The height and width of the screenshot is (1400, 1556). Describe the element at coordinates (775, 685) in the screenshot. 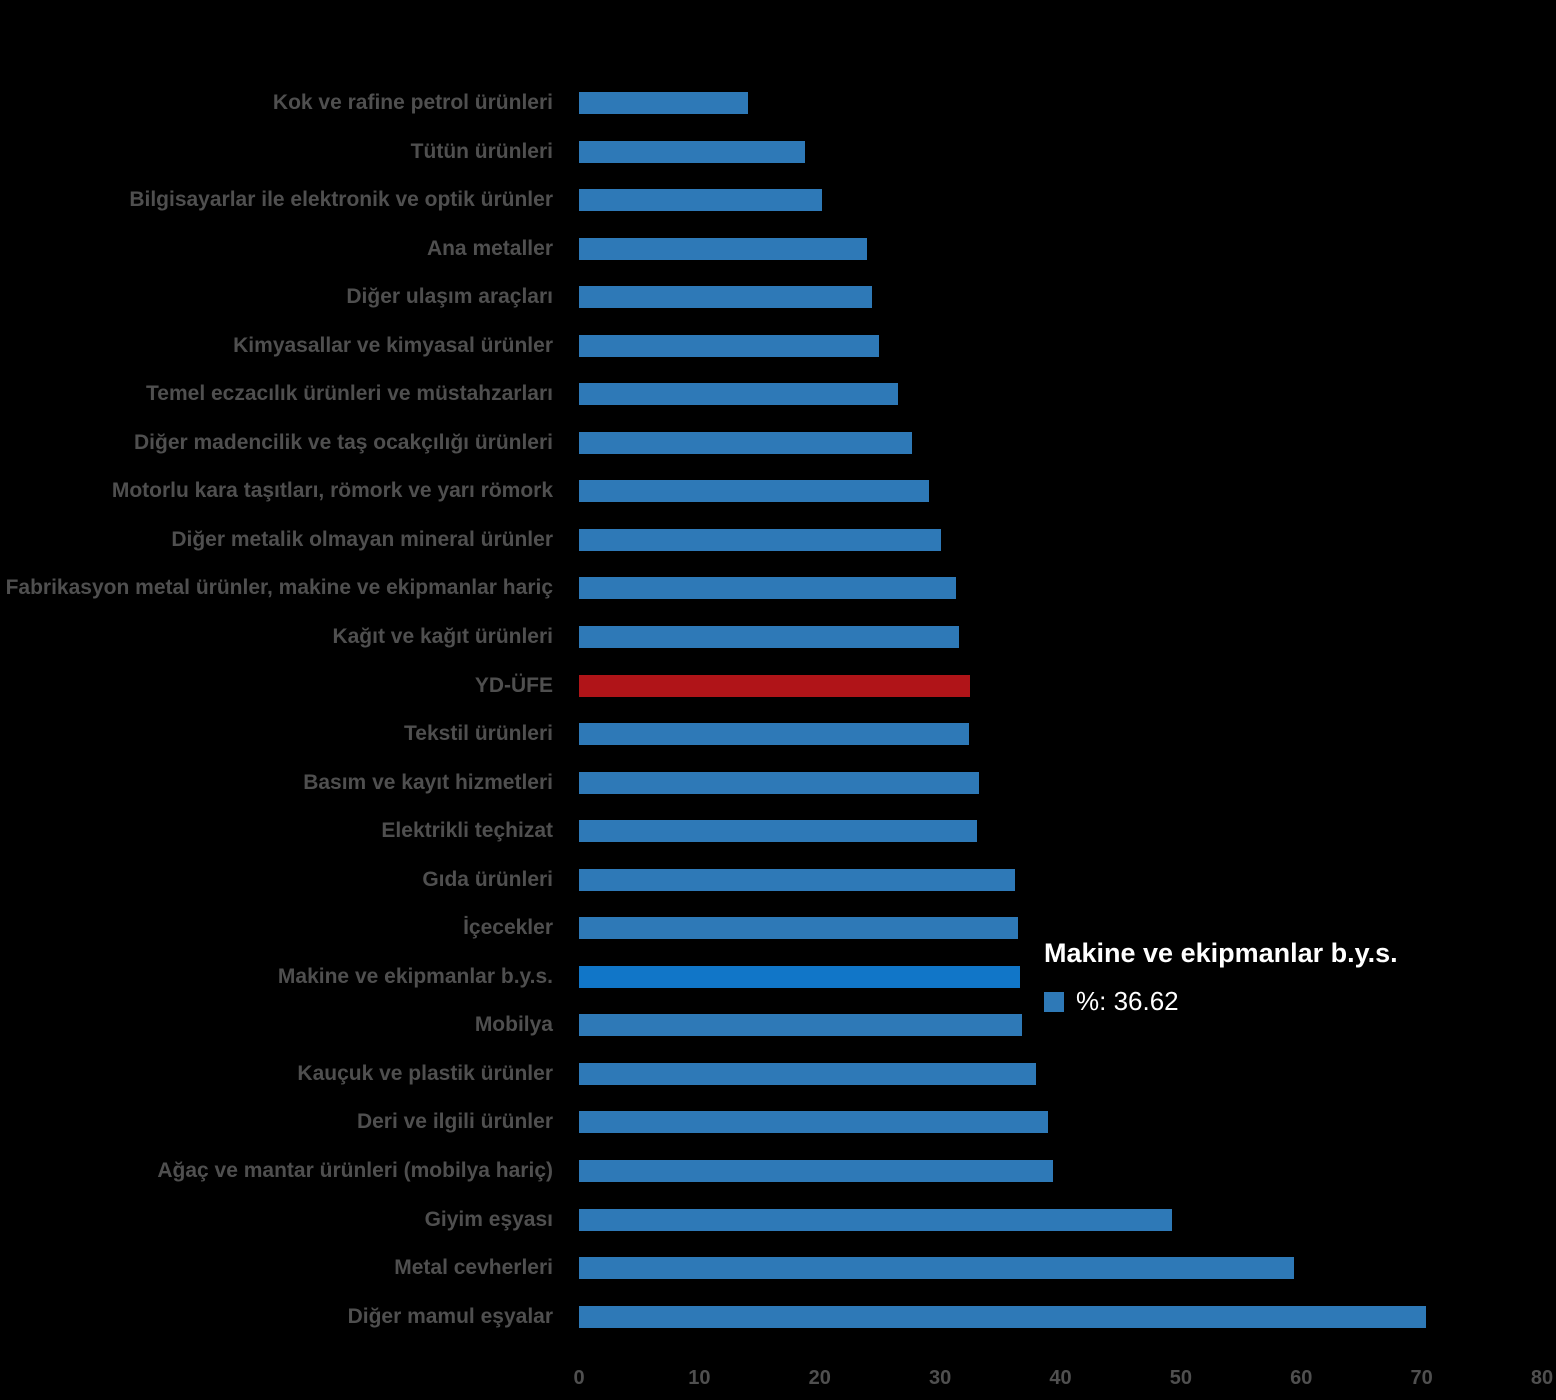

I see `bar-ydufe-highlight` at that location.